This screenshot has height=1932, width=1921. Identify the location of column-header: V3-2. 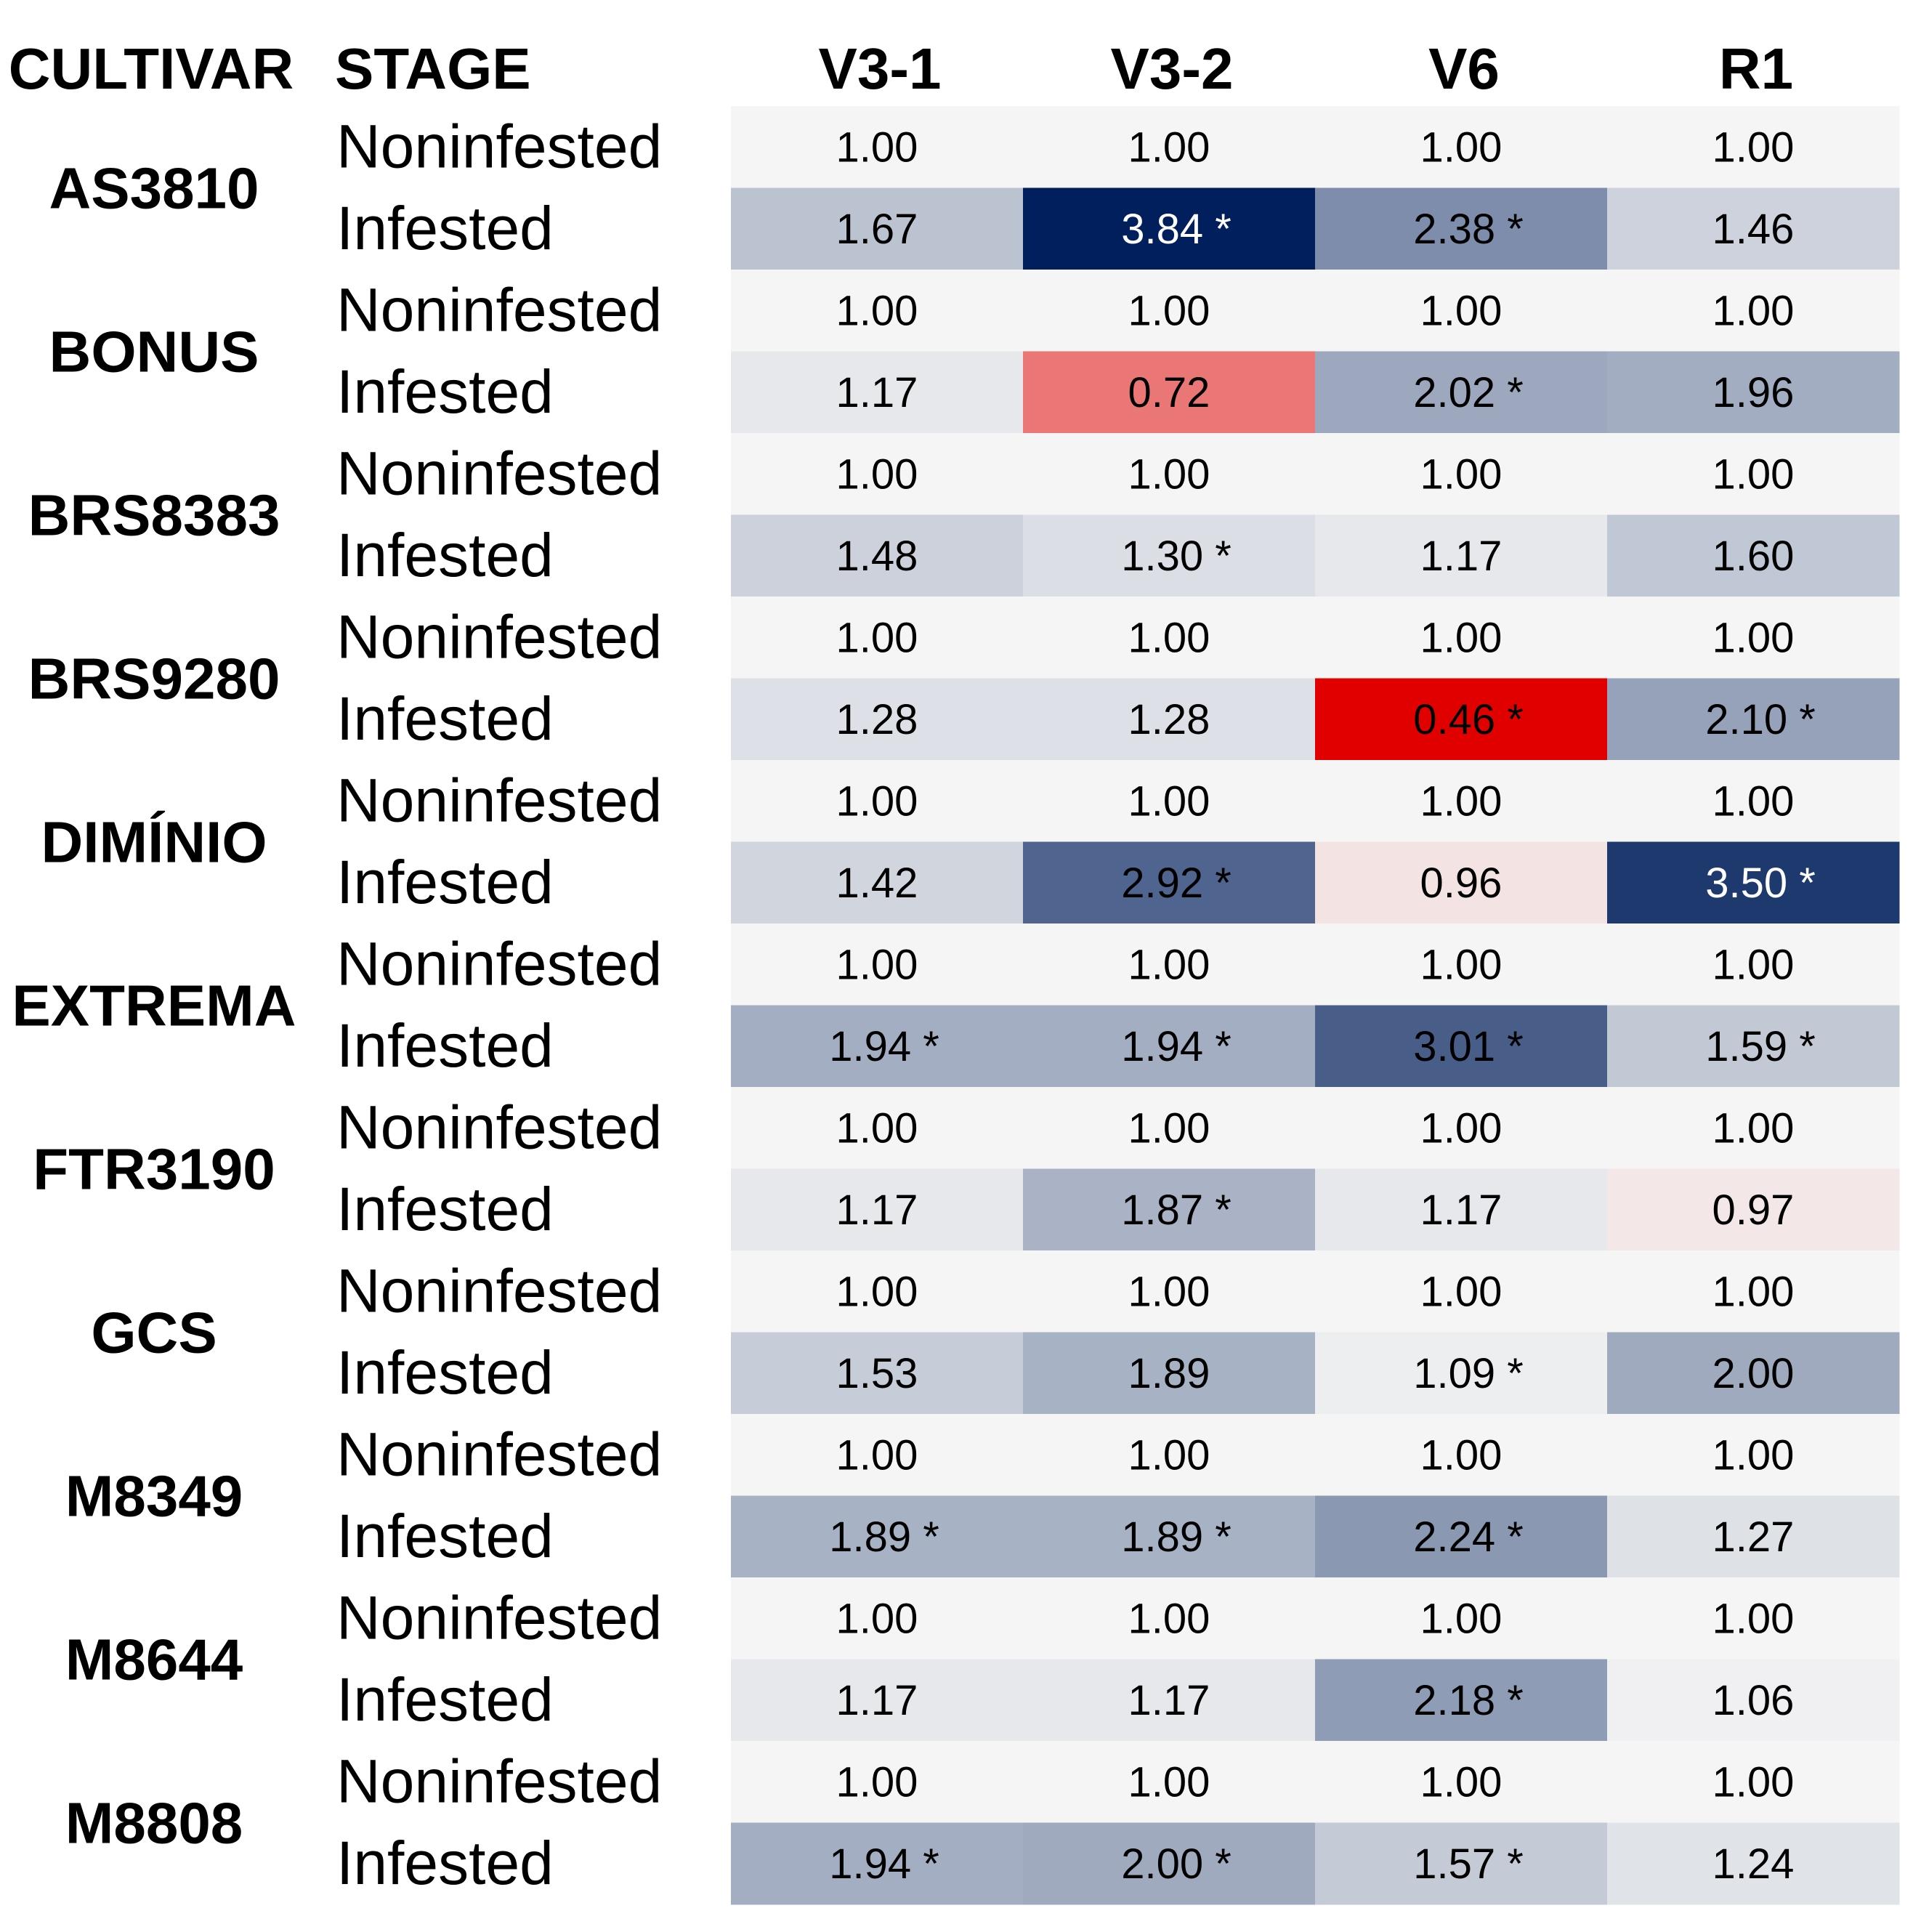
(1172, 68).